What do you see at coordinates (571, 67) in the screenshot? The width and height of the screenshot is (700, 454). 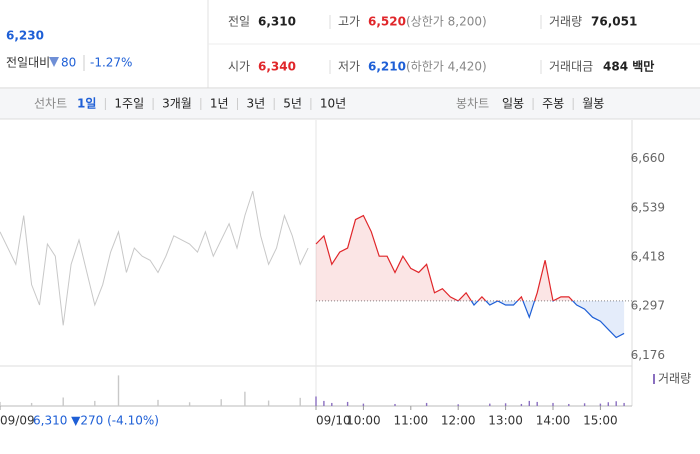 I see `summary-label: 거래대금` at bounding box center [571, 67].